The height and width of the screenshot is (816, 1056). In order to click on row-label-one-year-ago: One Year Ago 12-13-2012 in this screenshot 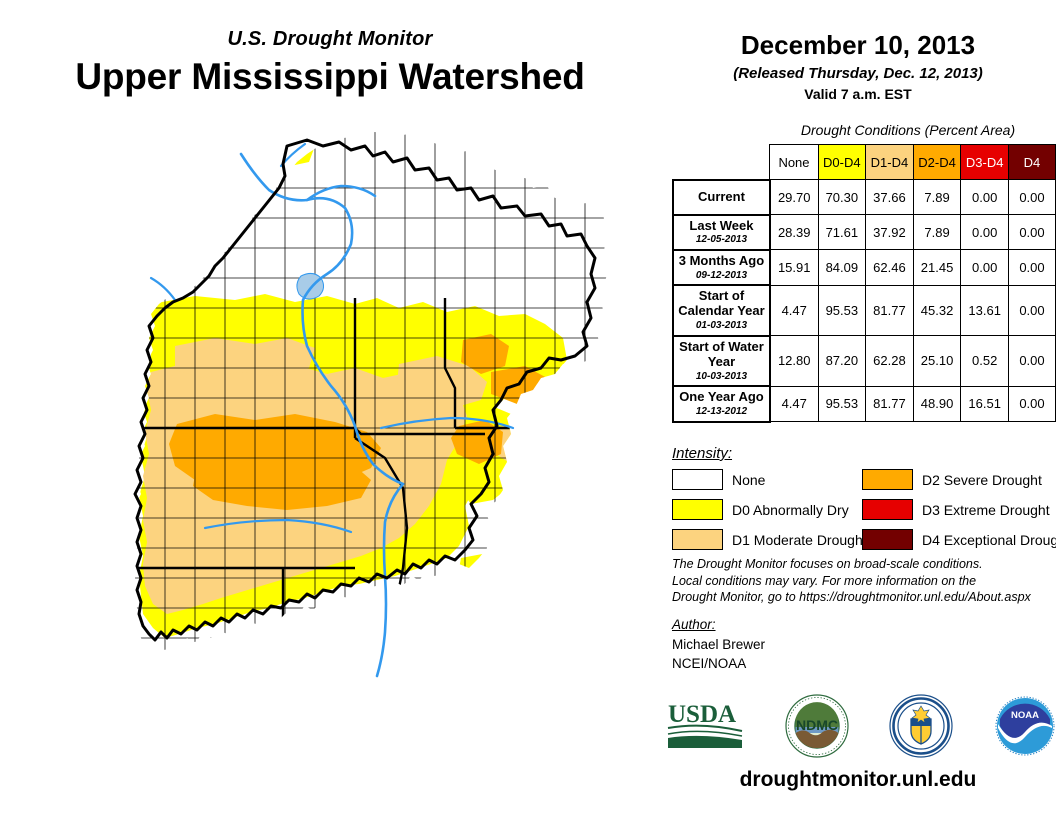, I will do `click(721, 404)`.